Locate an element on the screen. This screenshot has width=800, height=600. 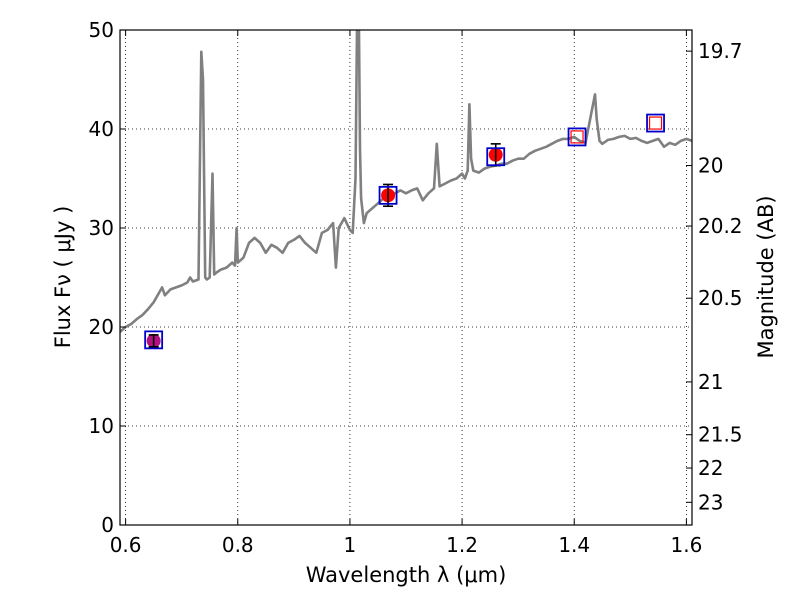
y2-tick-label: 23 is located at coordinates (710, 502).